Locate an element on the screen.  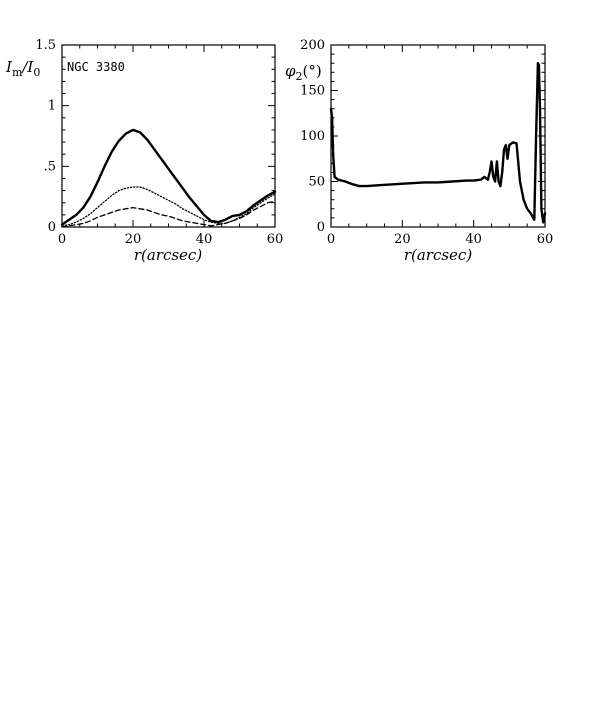
right-y-label-unit: (°) is located at coordinates (312, 71).